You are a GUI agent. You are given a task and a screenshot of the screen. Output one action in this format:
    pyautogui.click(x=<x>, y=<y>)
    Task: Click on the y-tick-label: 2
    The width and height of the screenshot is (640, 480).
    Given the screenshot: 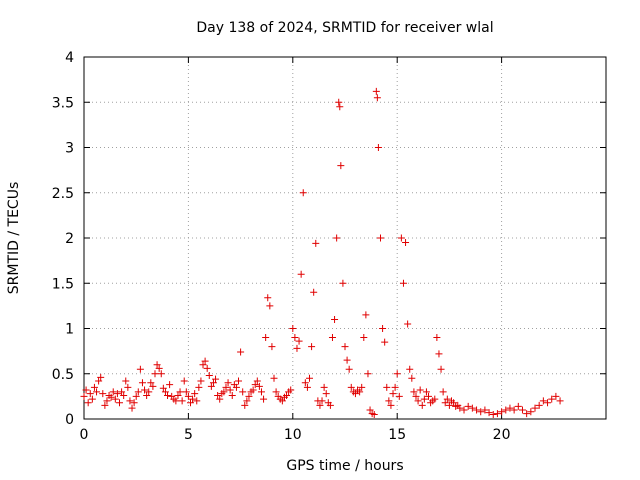 What is the action you would take?
    pyautogui.click(x=69, y=239)
    